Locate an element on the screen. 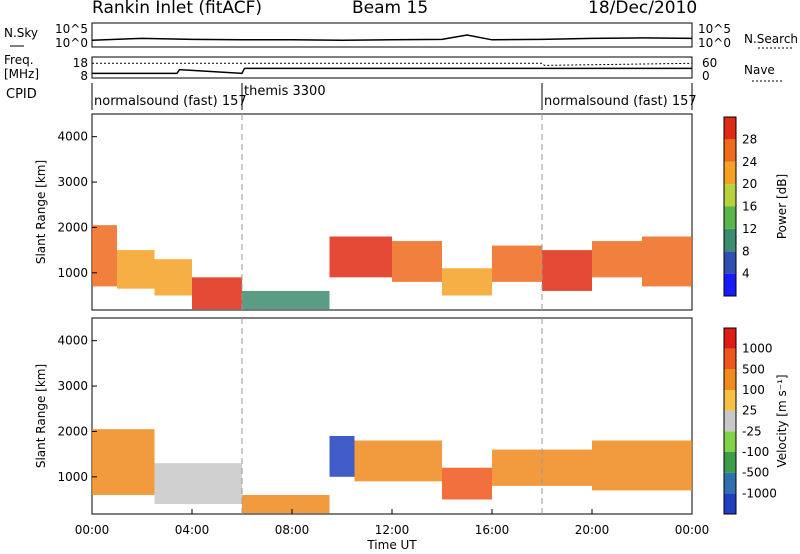 This screenshot has width=800, height=554. power-colorbar-label: Power [dB] is located at coordinates (782, 206).